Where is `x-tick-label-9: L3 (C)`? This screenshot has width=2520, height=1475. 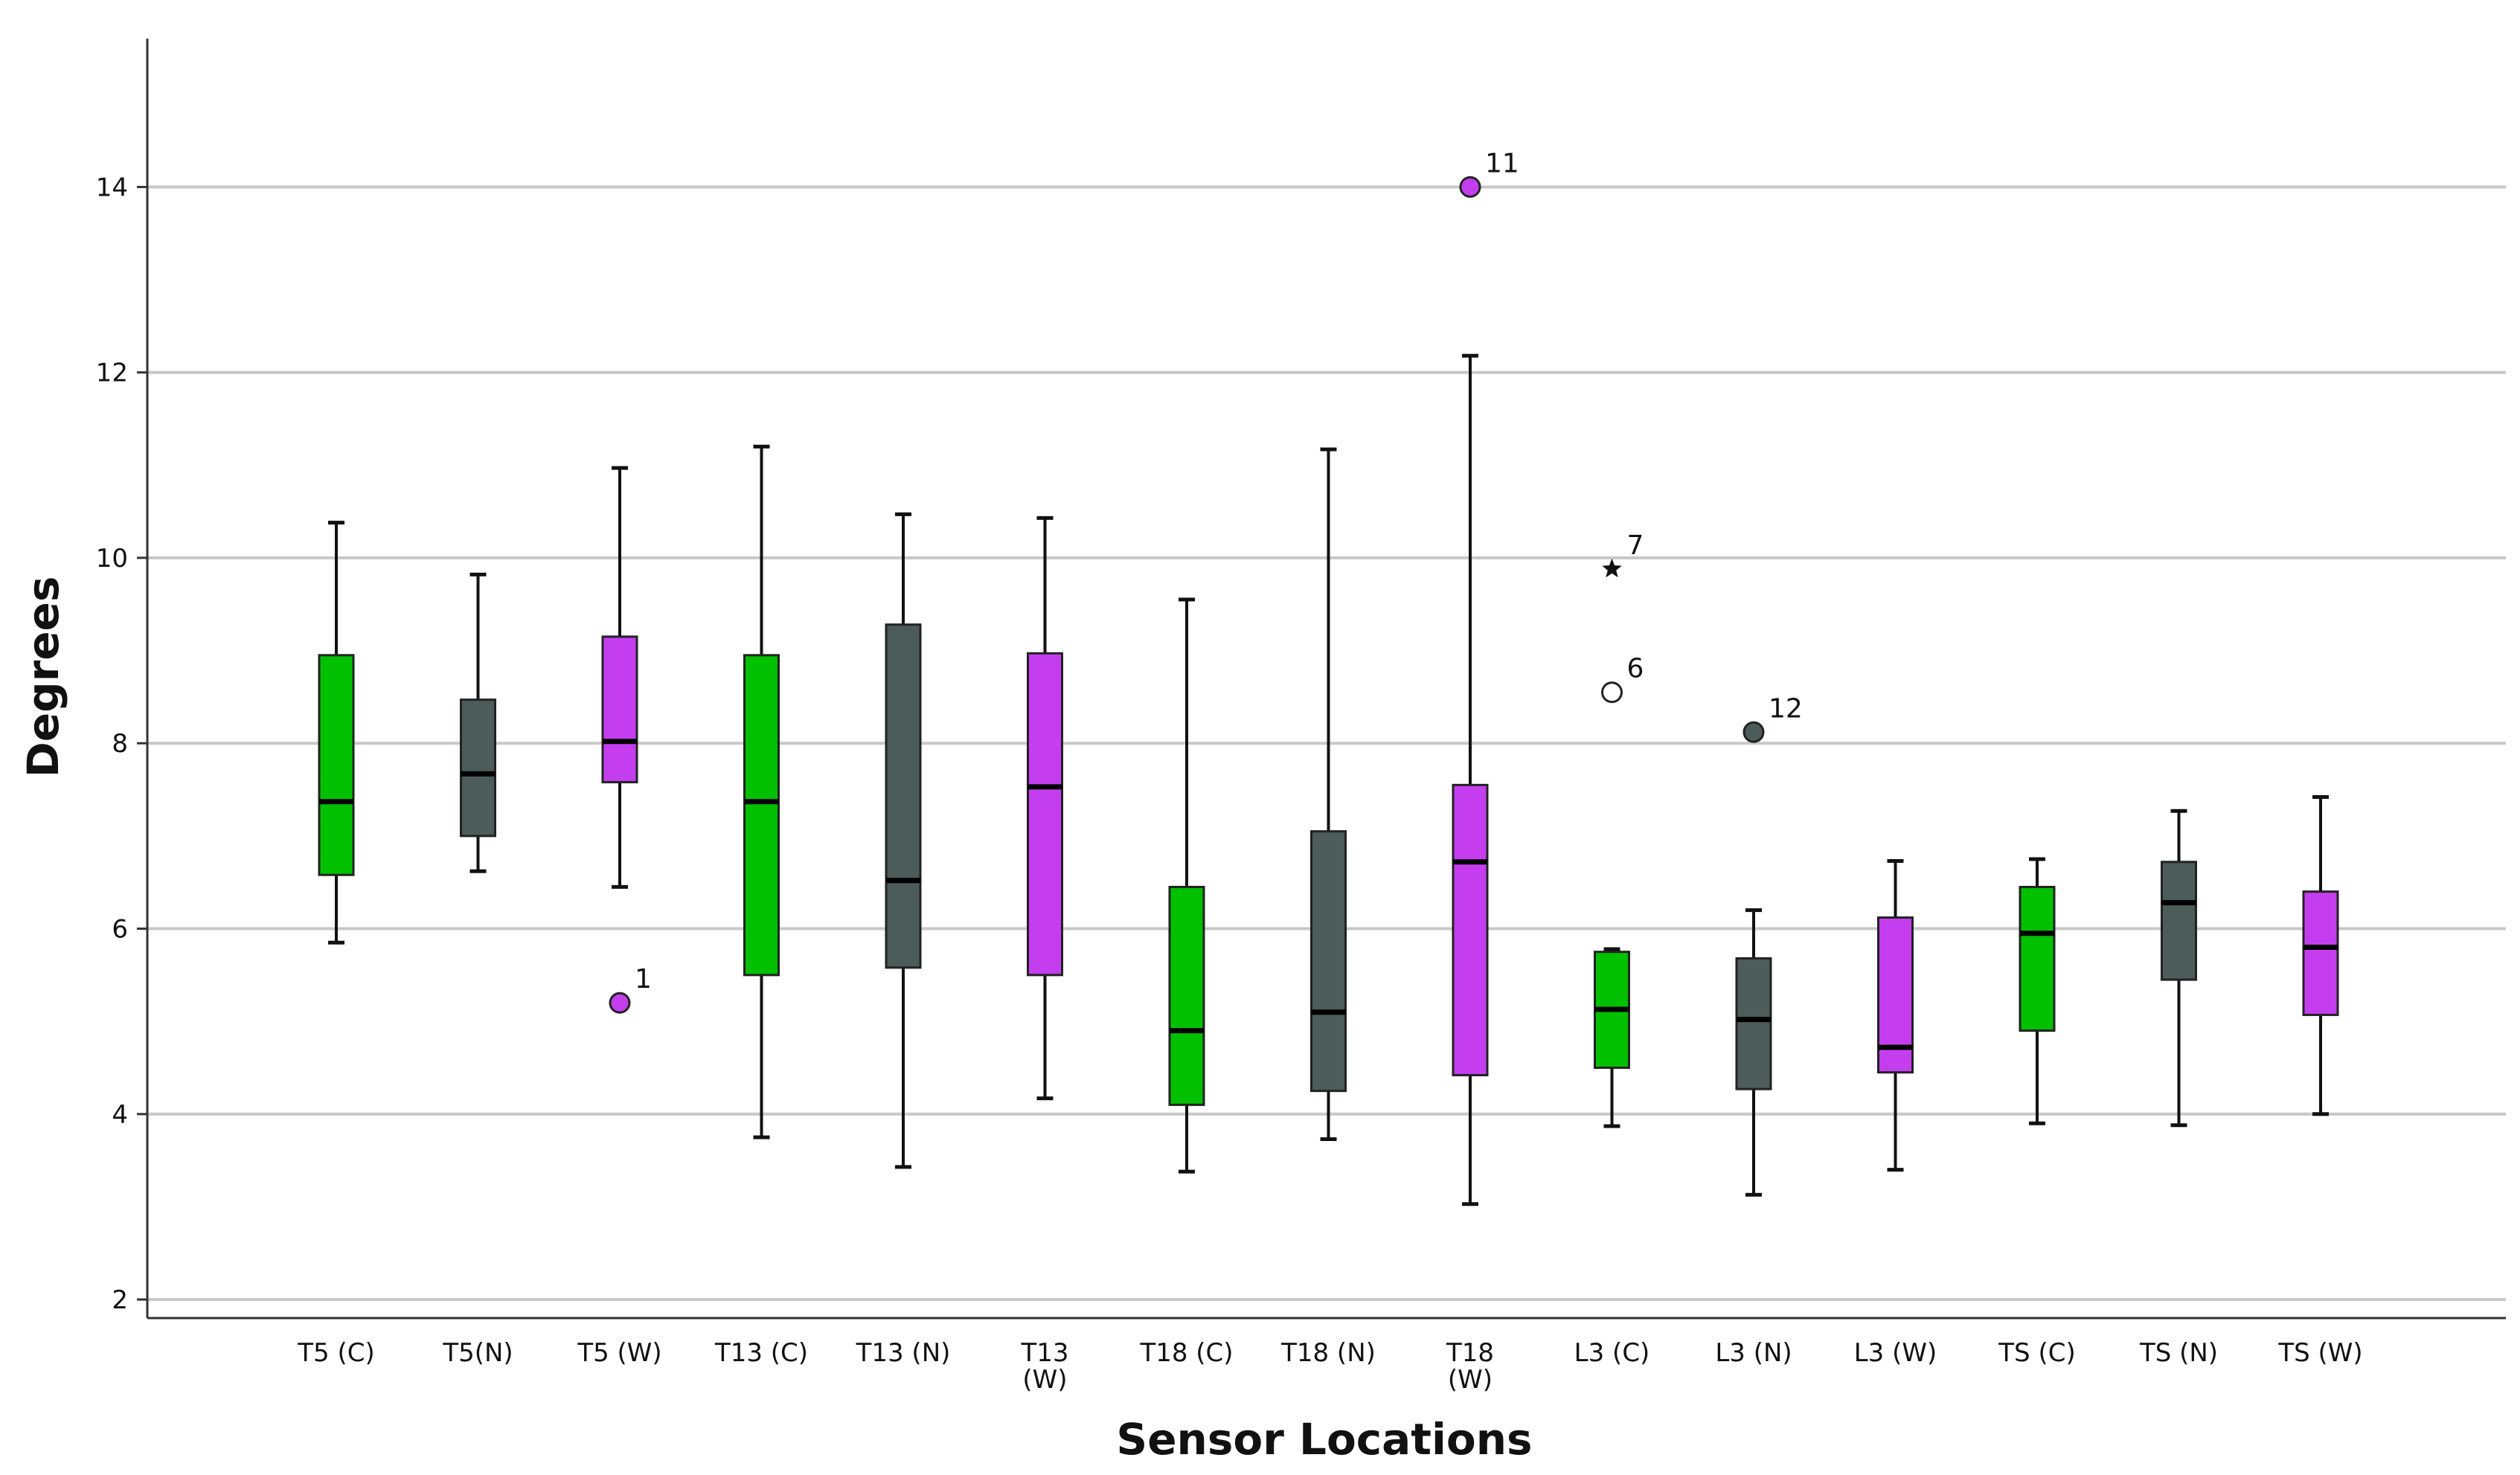 x-tick-label-9: L3 (C) is located at coordinates (1612, 1353).